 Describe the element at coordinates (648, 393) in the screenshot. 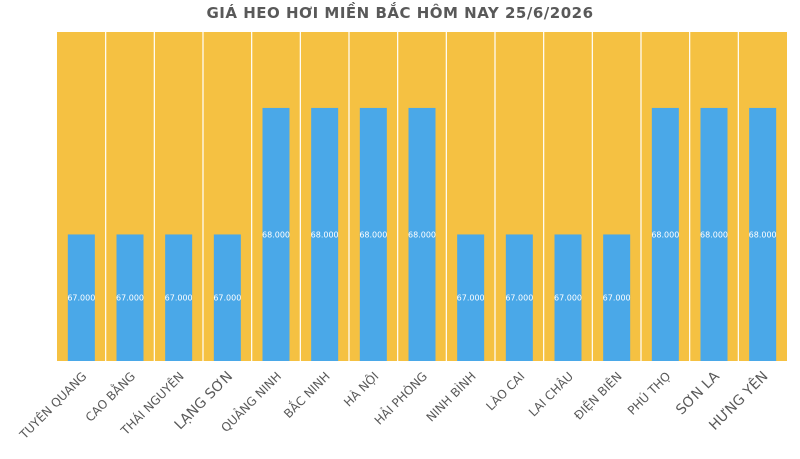

I see `x-tick-label: PHÚ THỌ` at that location.